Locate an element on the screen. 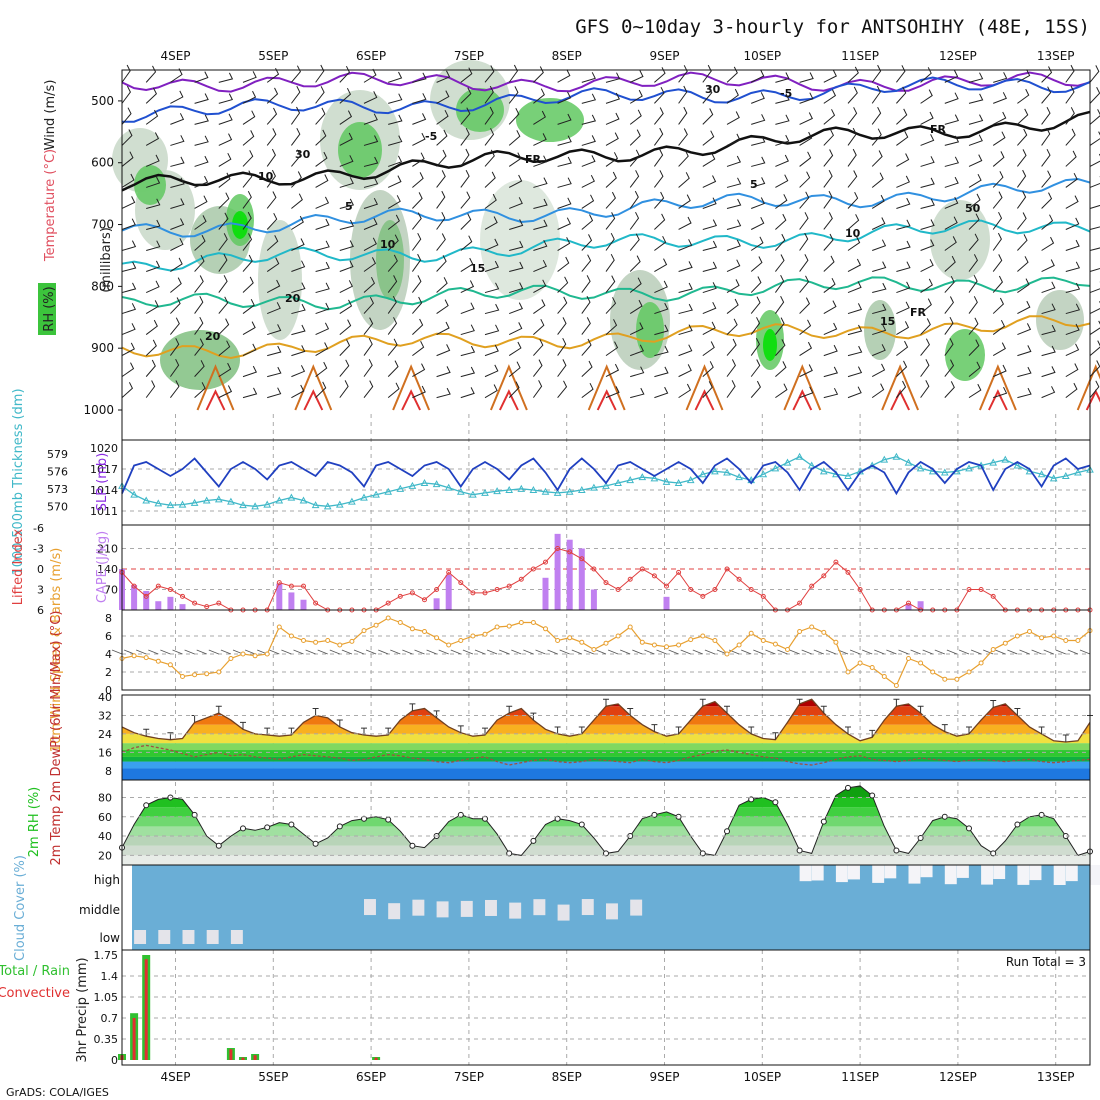 The image size is (1100, 1100). date-label-top: 4SEP is located at coordinates (175, 56).